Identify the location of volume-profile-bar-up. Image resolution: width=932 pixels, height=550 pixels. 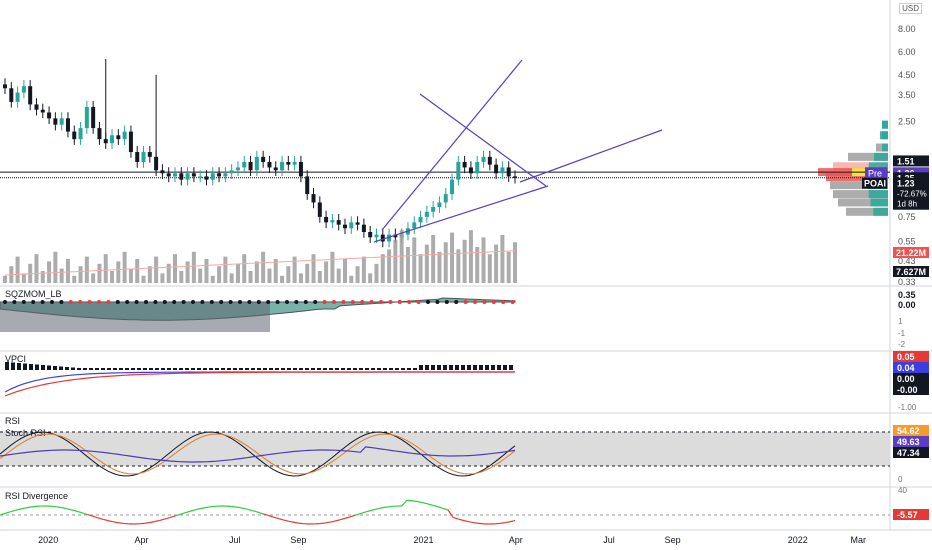
(880, 211).